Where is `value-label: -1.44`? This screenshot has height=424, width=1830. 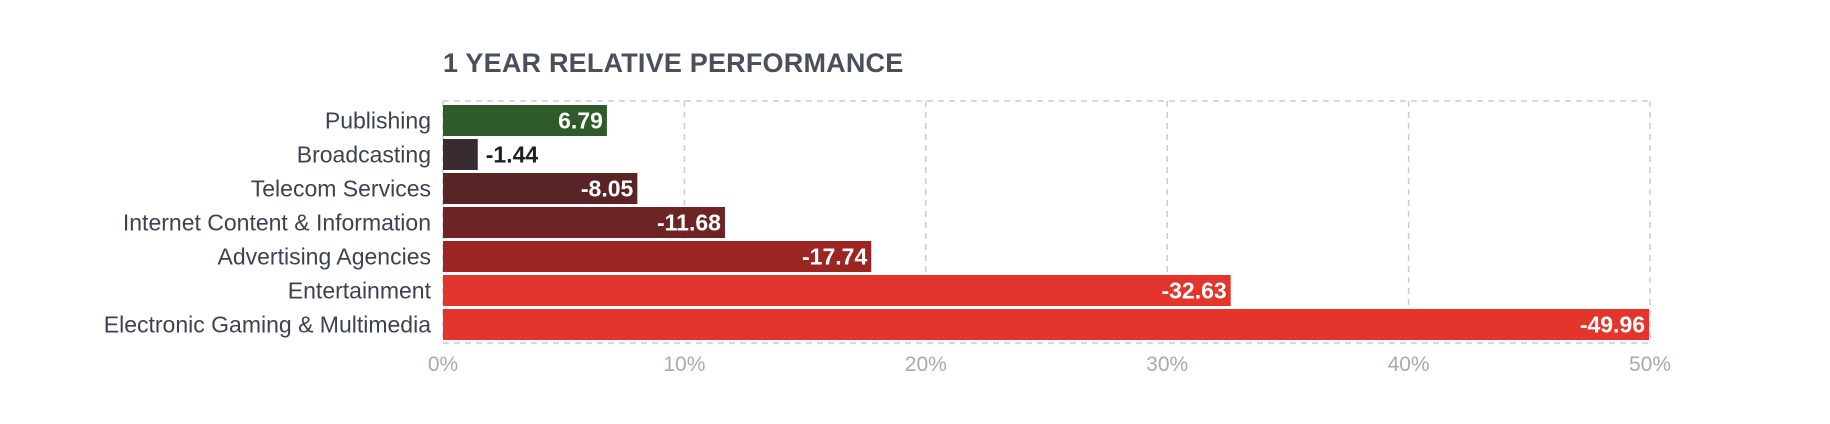
value-label: -1.44 is located at coordinates (512, 155).